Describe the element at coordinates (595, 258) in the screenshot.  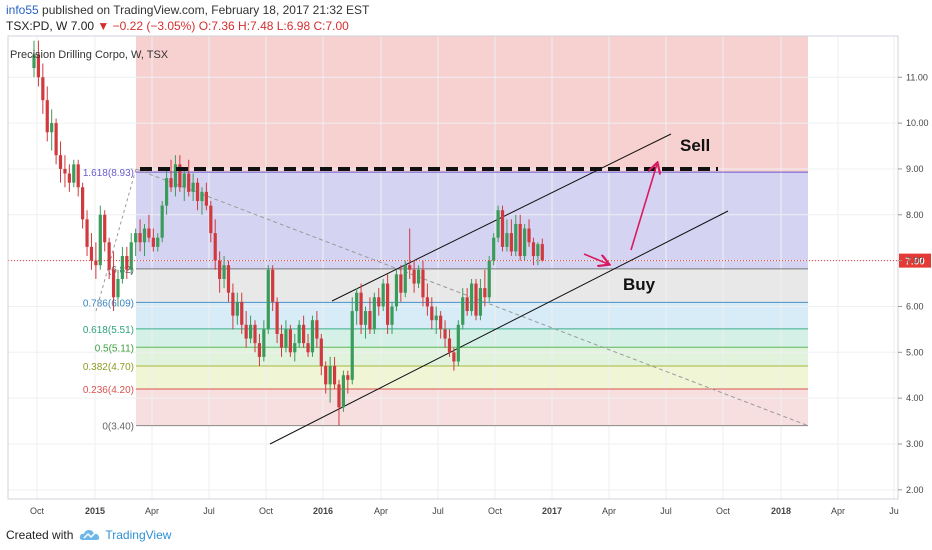
I see `arrow-down-to-buy` at that location.